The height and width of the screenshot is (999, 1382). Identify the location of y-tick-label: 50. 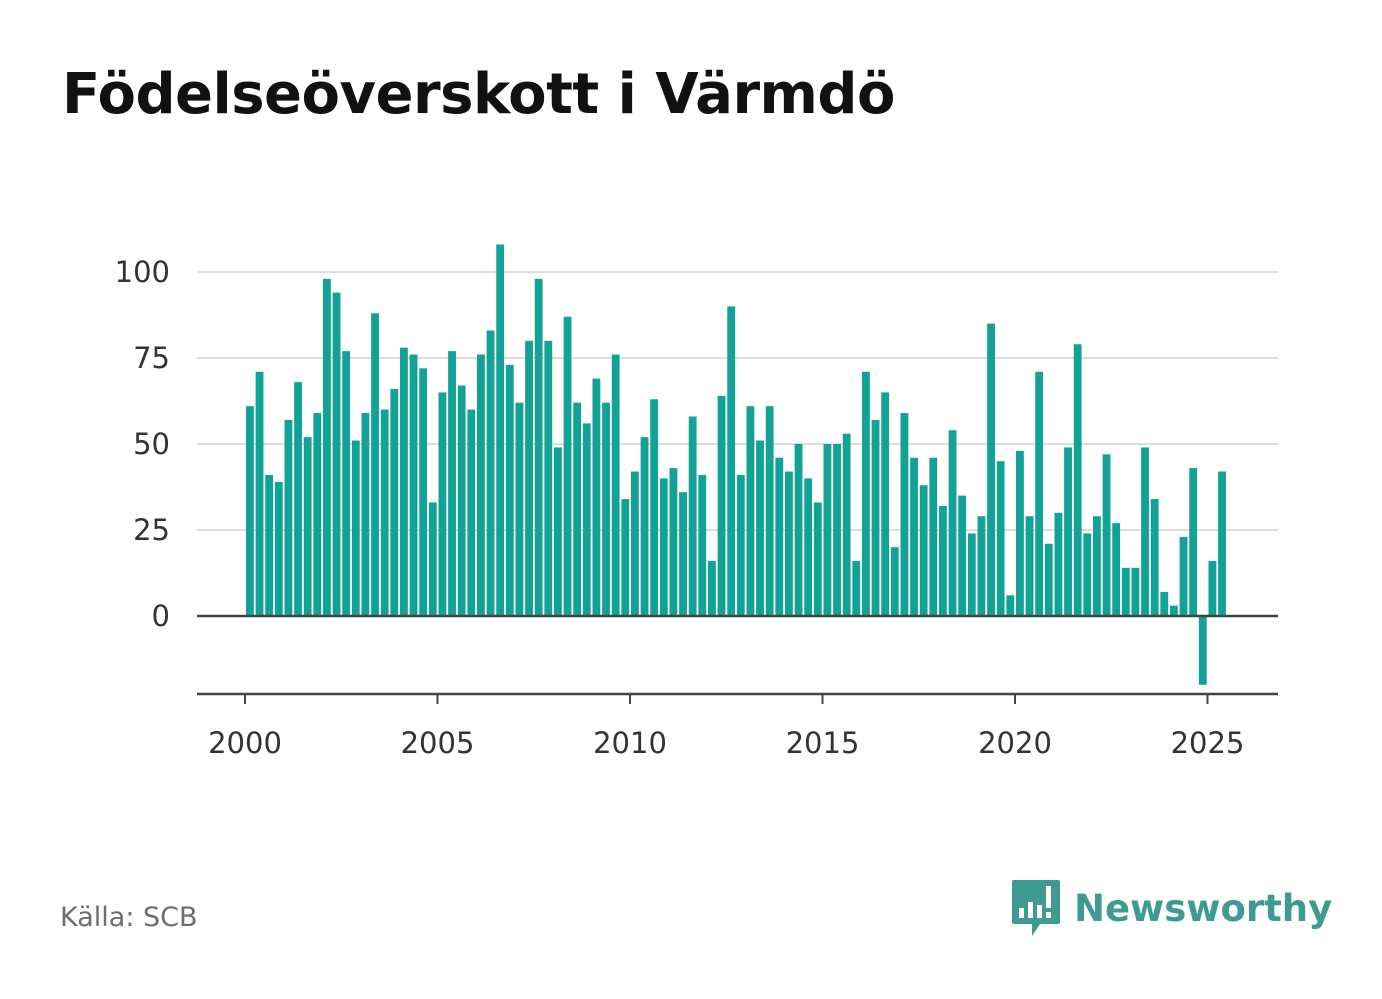
(151, 444).